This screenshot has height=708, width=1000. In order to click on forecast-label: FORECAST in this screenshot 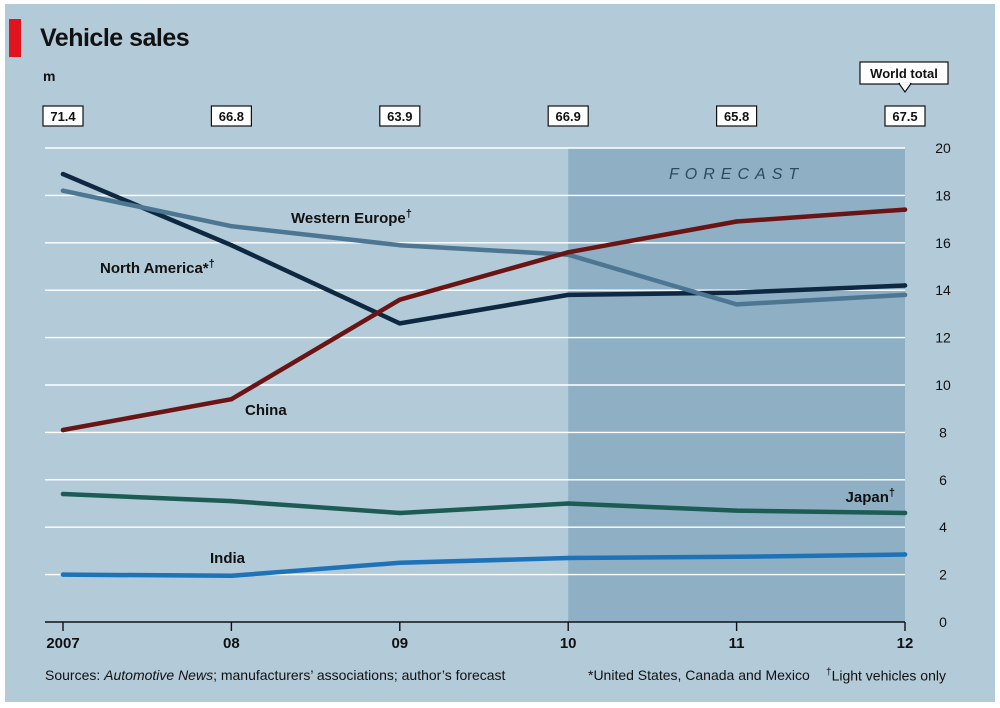, I will do `click(736, 174)`.